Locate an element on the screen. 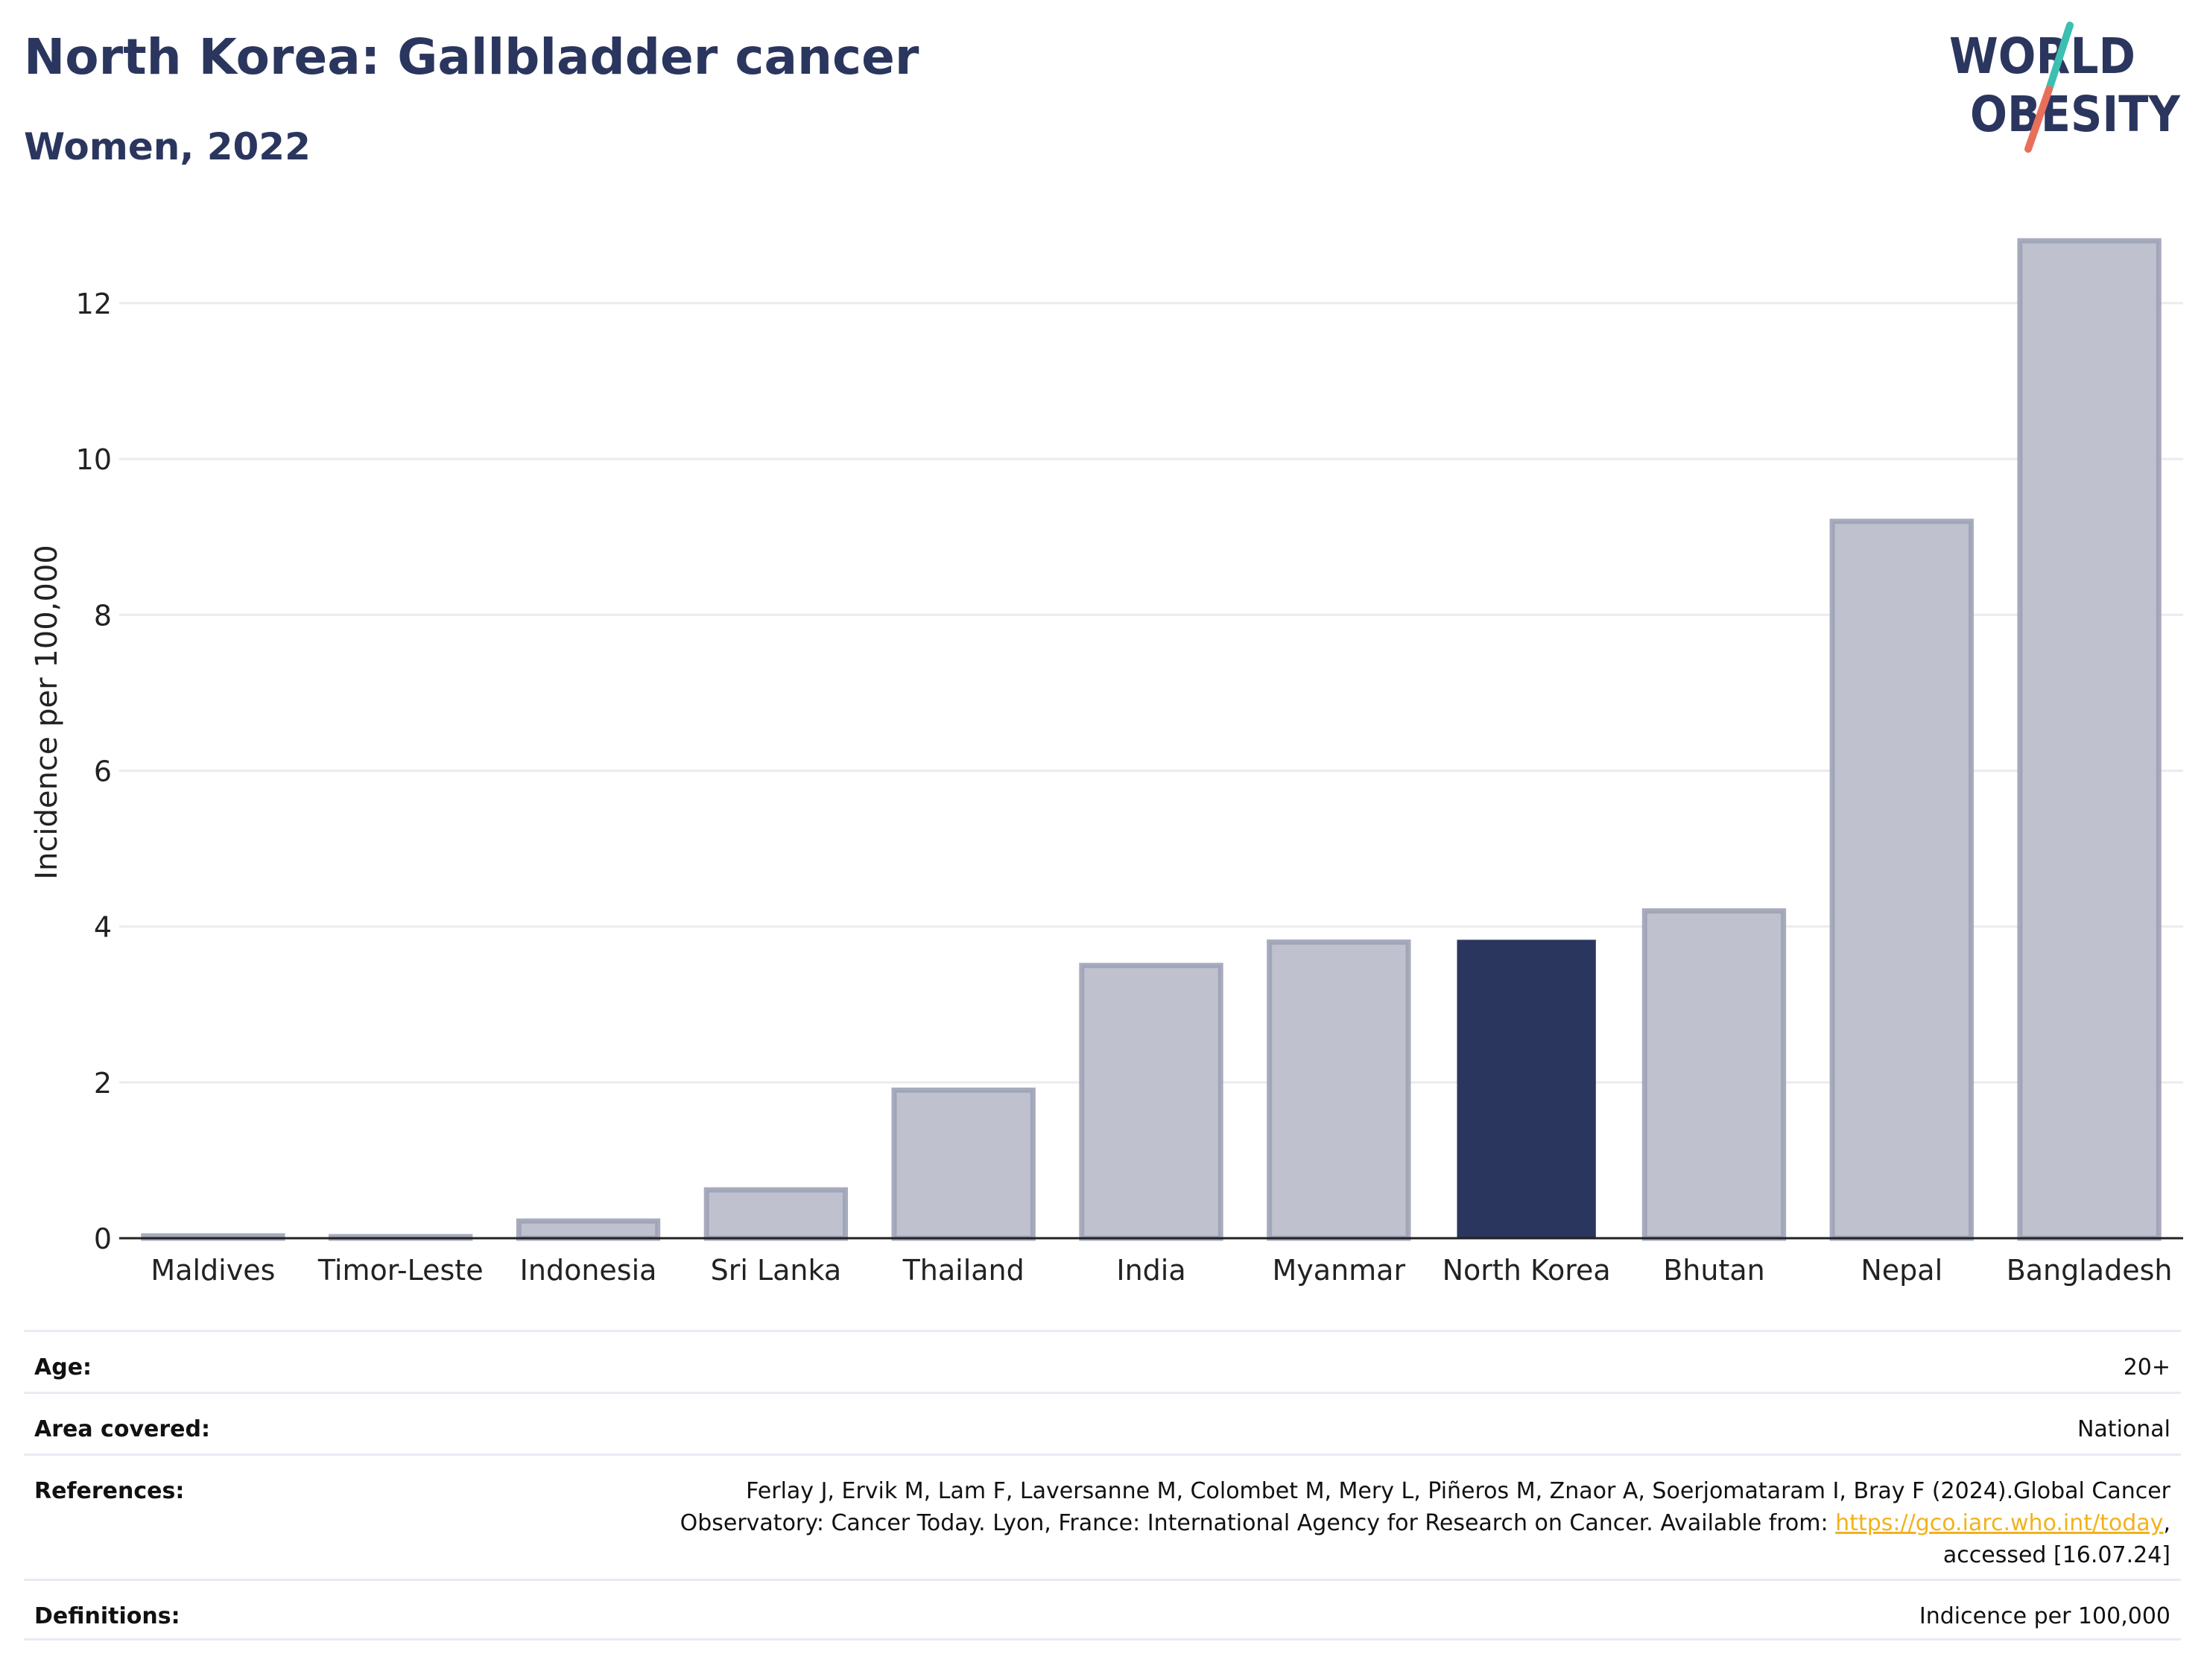 The image size is (2204, 1680). y-tick-label: 2 is located at coordinates (103, 1083).